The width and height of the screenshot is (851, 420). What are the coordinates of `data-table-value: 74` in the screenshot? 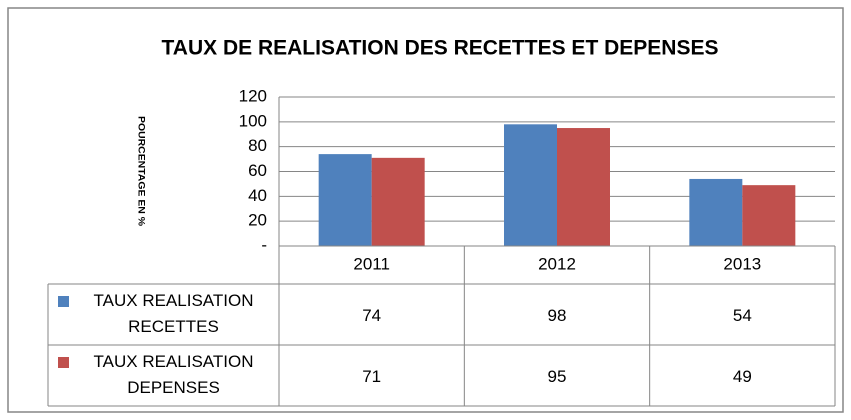 It's located at (371, 315).